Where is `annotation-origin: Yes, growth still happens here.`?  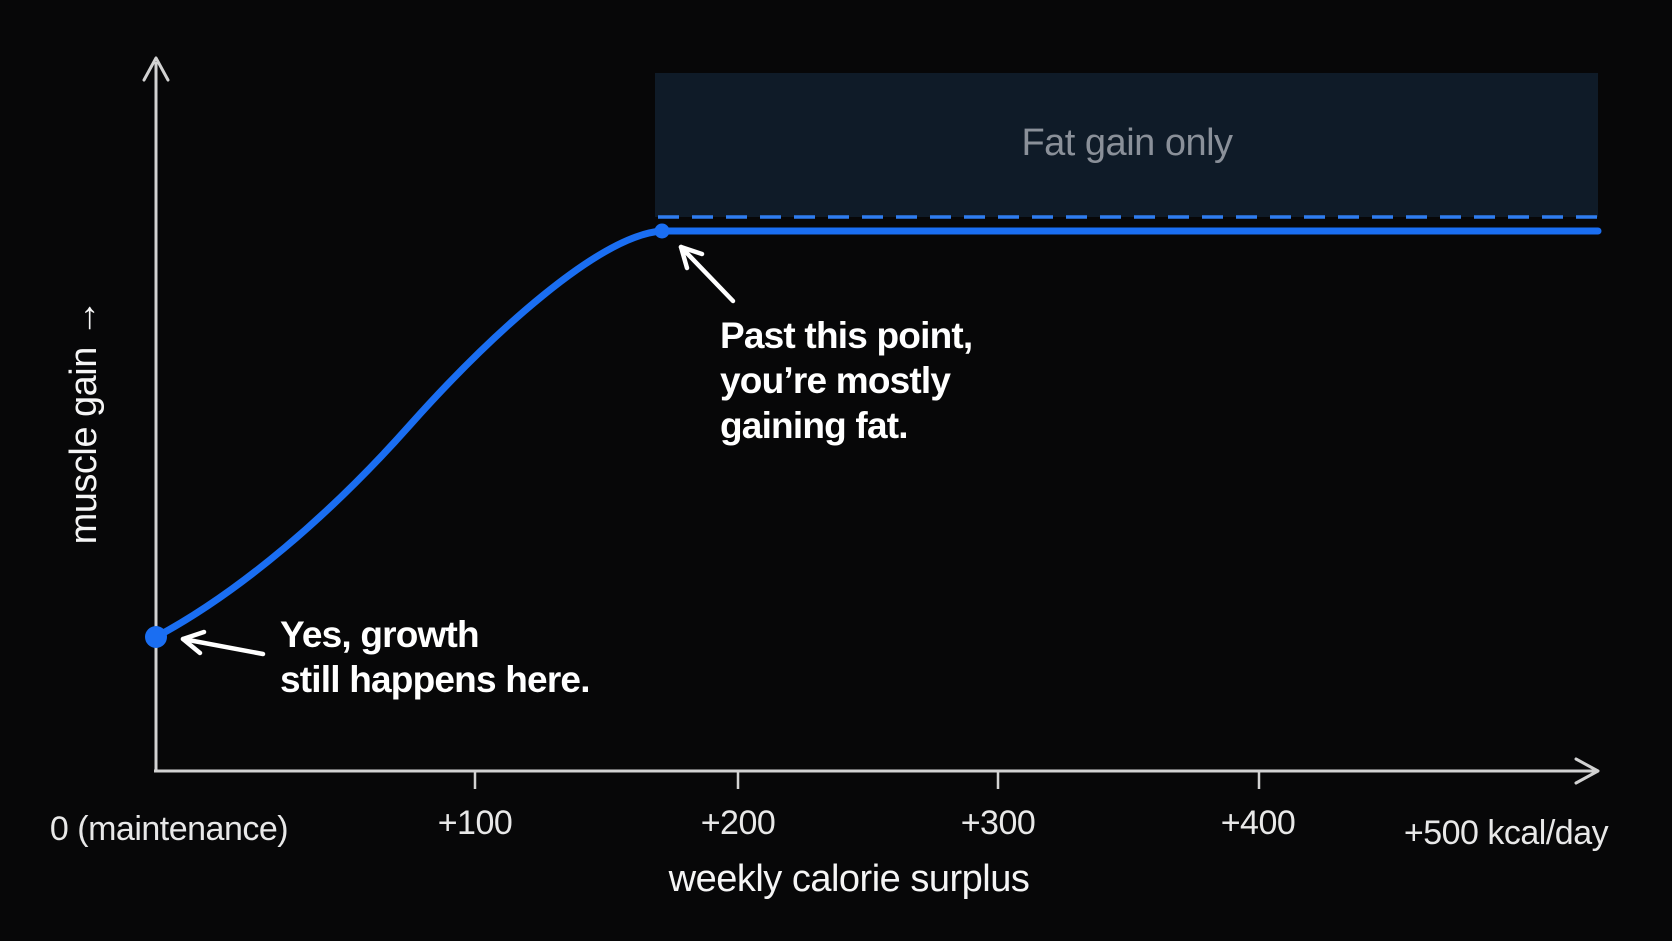
annotation-origin: Yes, growth still happens here. is located at coordinates (435, 657).